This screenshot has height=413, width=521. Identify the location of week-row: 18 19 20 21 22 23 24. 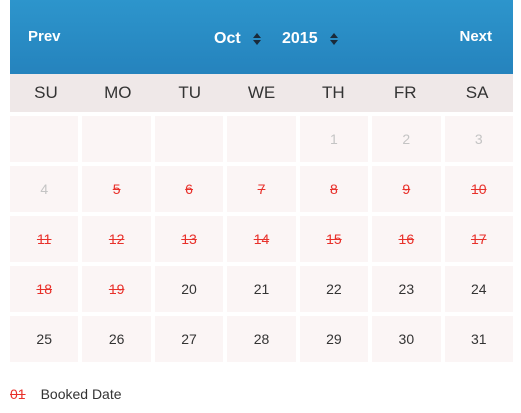
(261, 289).